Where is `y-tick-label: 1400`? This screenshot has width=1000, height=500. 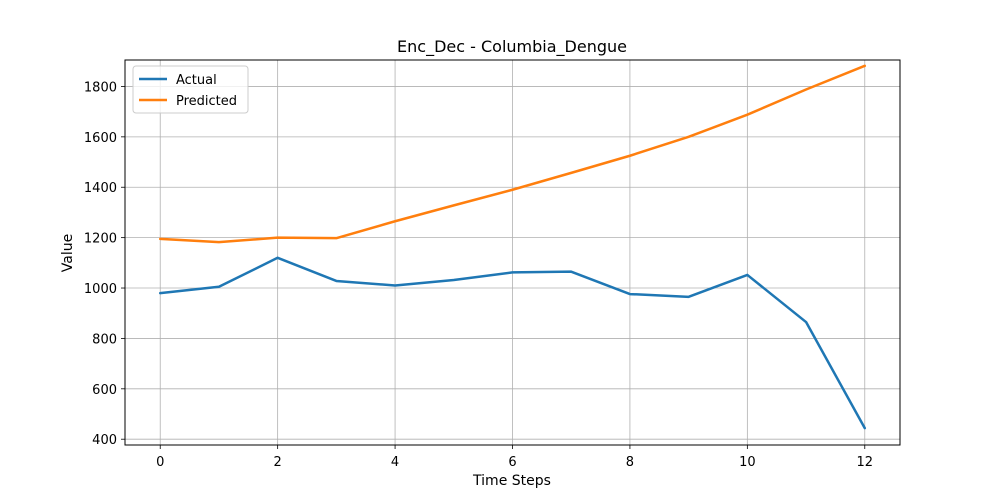
y-tick-label: 1400 is located at coordinates (100, 188).